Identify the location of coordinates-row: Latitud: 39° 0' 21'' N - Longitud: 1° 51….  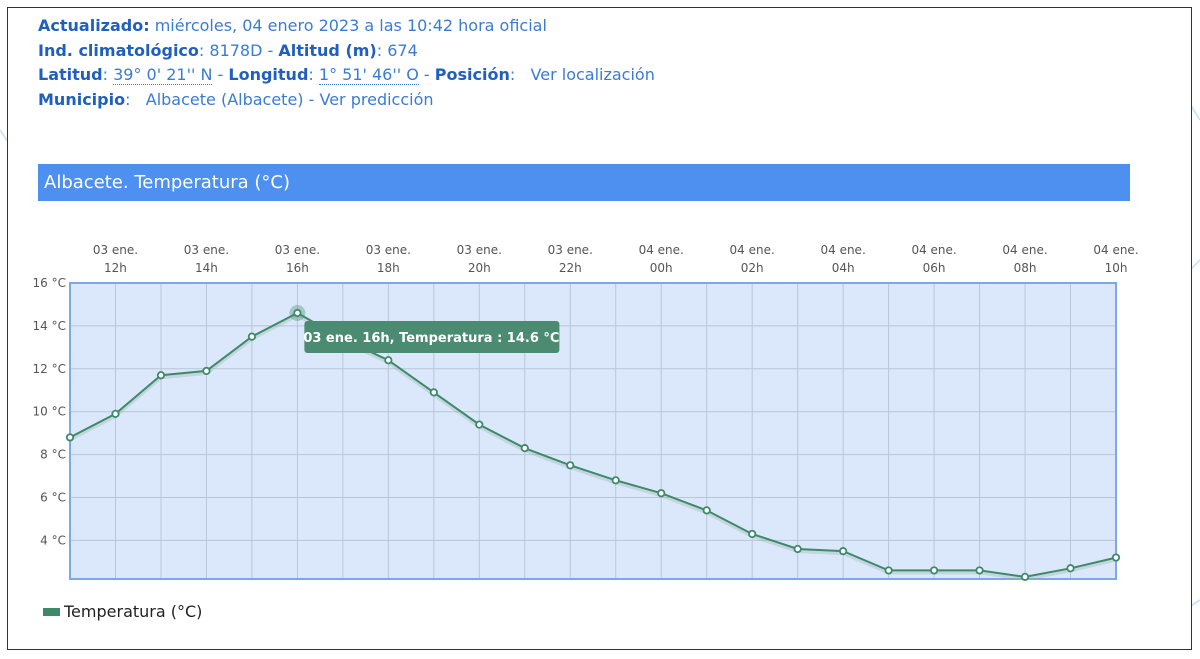
(346, 75).